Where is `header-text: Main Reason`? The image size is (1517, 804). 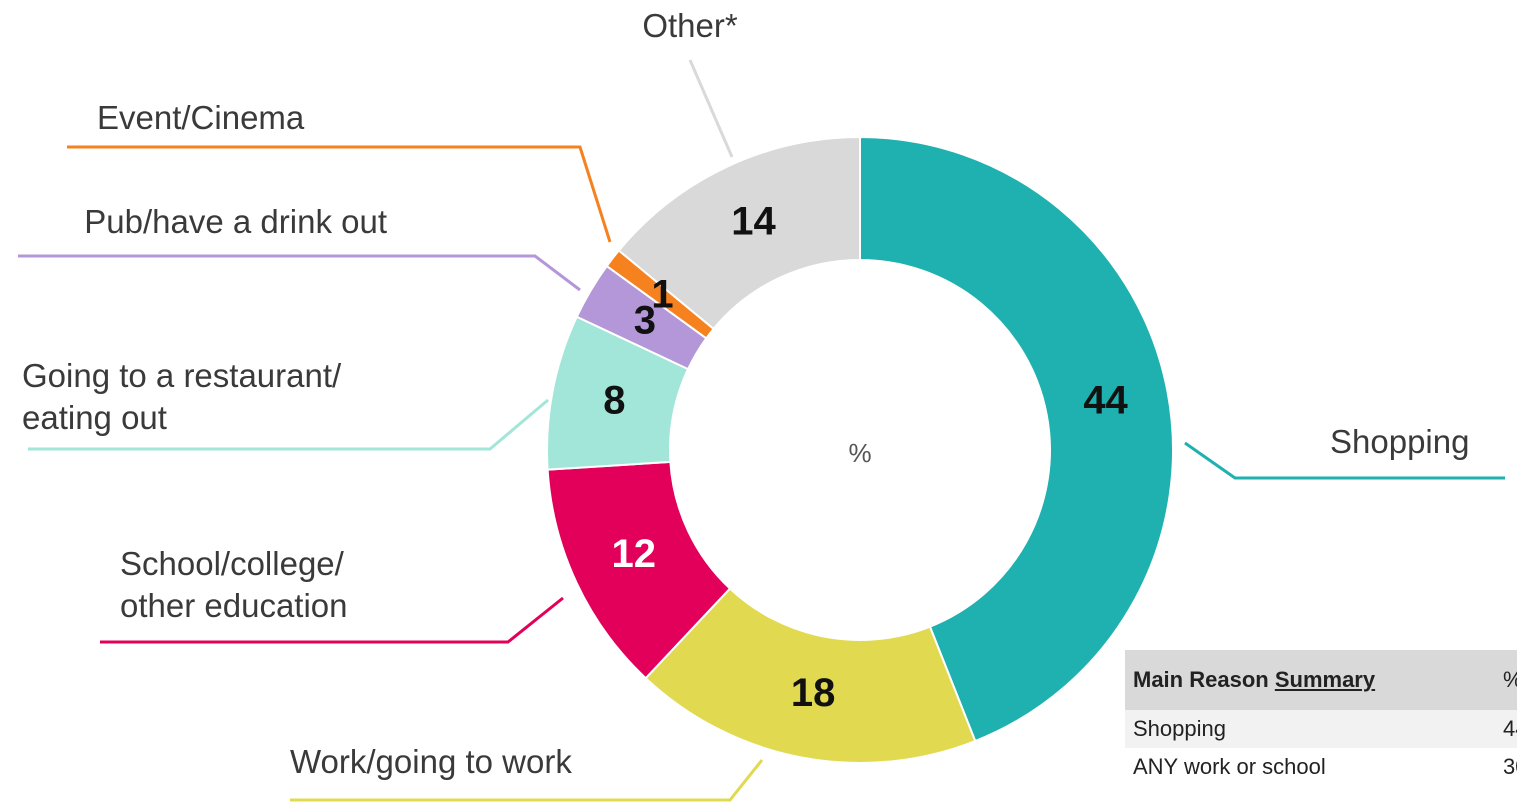
header-text: Main Reason is located at coordinates (1201, 679).